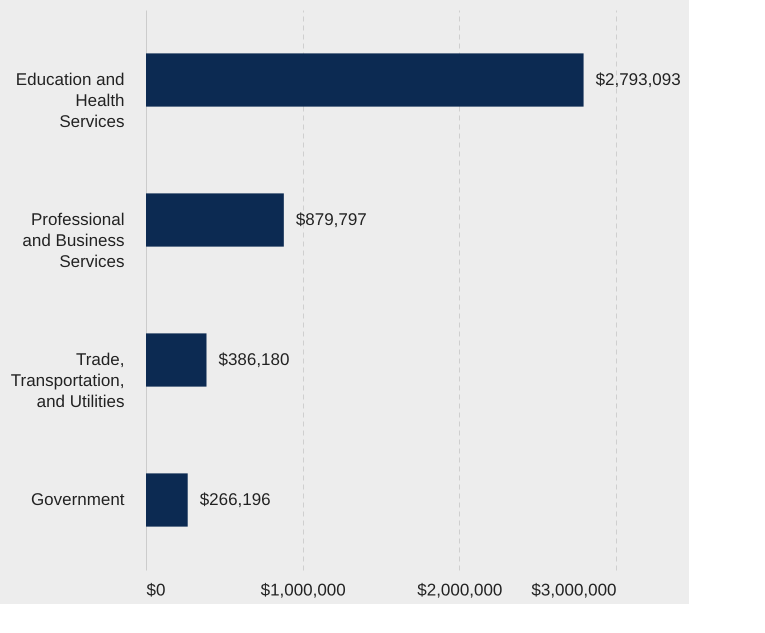  Describe the element at coordinates (254, 359) in the screenshot. I see `data-label: $386,180` at that location.